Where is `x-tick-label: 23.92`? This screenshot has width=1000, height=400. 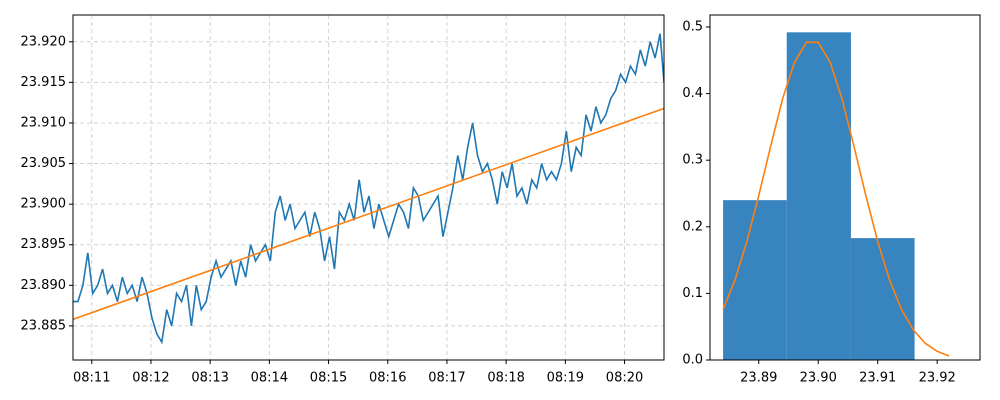
x-tick-label: 23.92 is located at coordinates (937, 378).